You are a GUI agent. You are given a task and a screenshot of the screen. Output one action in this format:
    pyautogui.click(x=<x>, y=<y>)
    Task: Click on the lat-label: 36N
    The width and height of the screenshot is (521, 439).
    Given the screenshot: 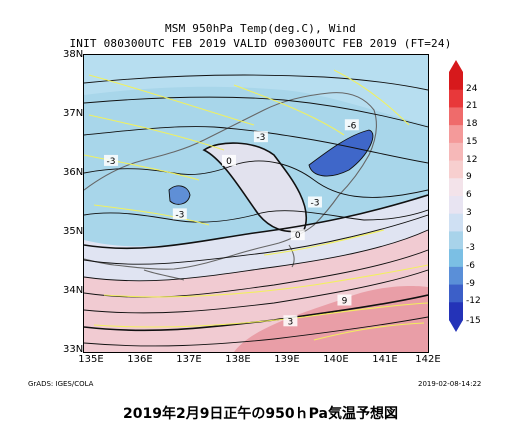 What is the action you would take?
    pyautogui.click(x=73, y=172)
    